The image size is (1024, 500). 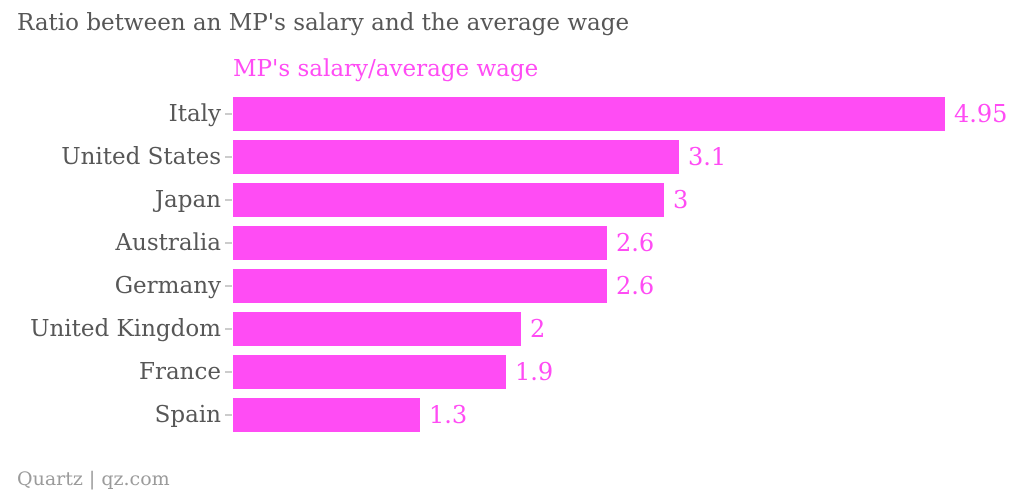 I want to click on value-label: 3.1, so click(x=707, y=156).